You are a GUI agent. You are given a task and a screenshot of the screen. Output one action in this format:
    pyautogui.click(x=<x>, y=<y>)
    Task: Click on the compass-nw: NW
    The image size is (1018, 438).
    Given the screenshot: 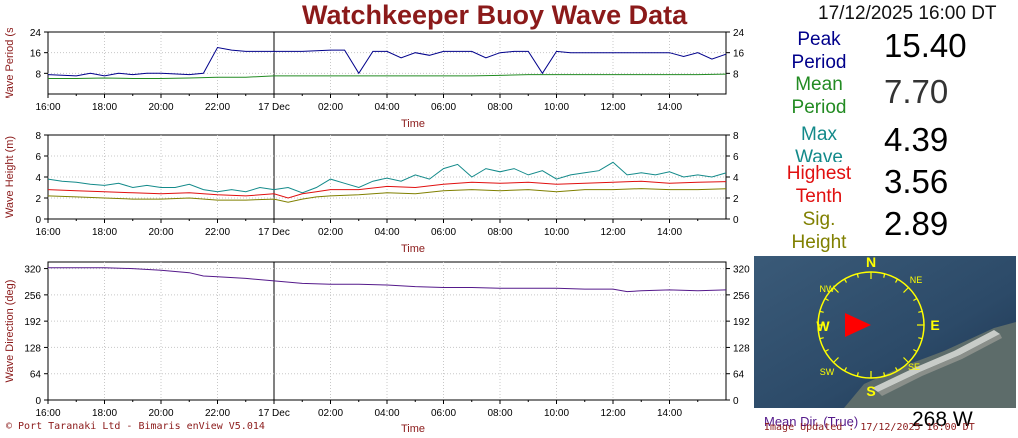 What is the action you would take?
    pyautogui.click(x=827, y=289)
    